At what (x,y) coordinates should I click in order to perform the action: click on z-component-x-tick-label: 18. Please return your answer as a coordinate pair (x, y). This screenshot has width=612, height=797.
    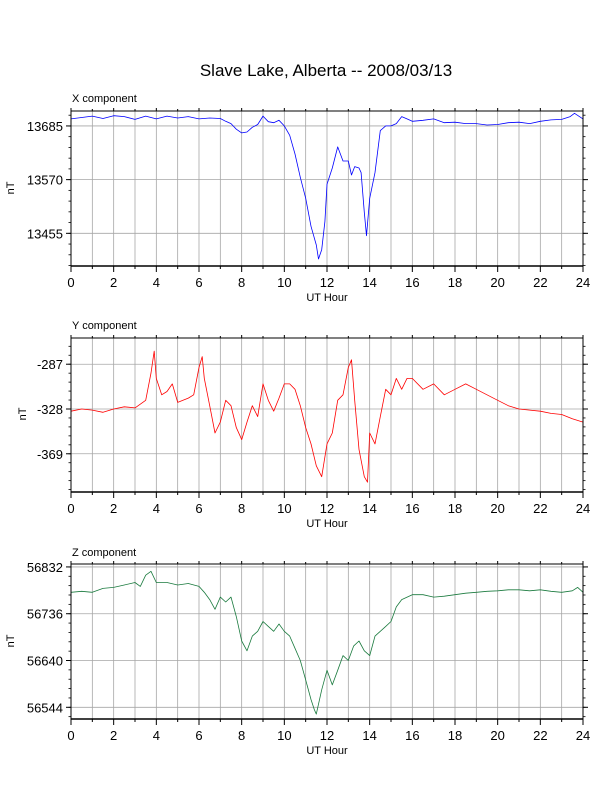
    Looking at the image, I should click on (455, 735).